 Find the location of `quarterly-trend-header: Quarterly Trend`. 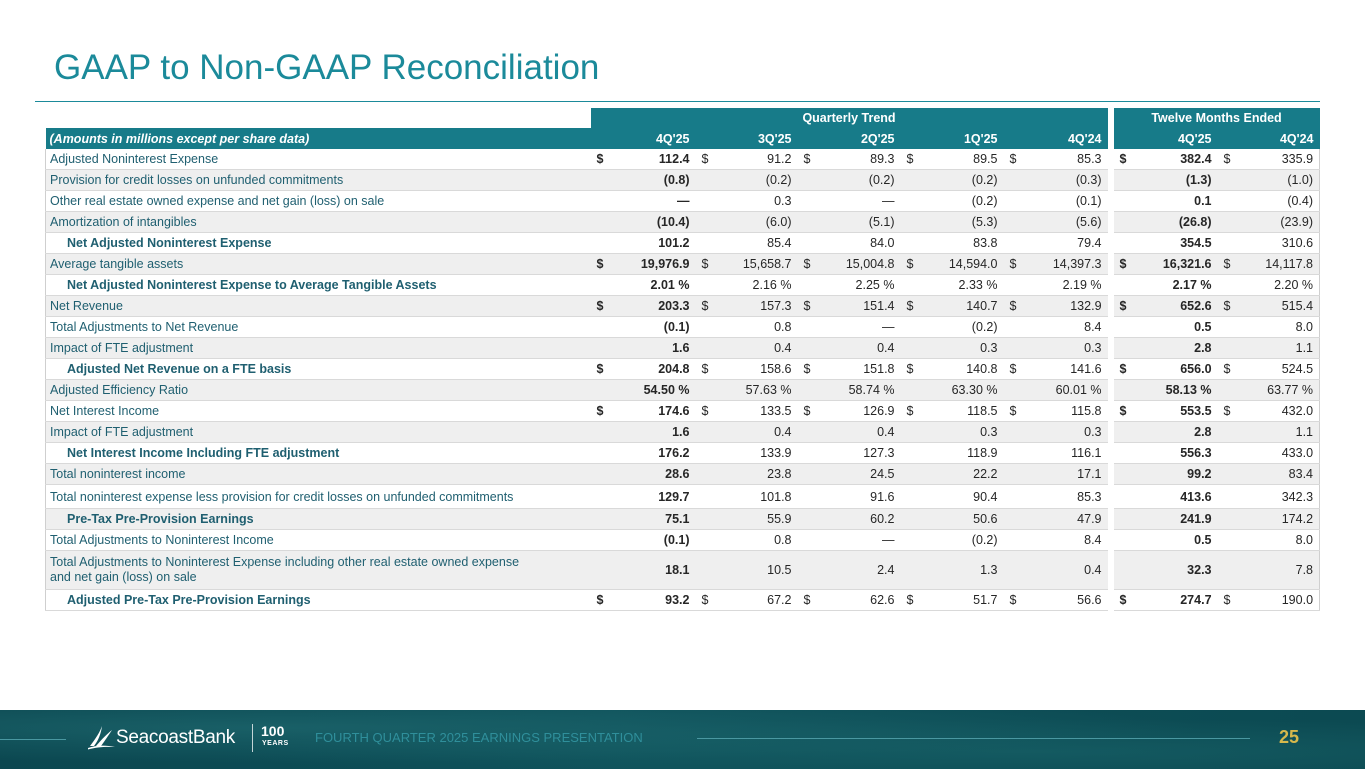

quarterly-trend-header: Quarterly Trend is located at coordinates (849, 118).